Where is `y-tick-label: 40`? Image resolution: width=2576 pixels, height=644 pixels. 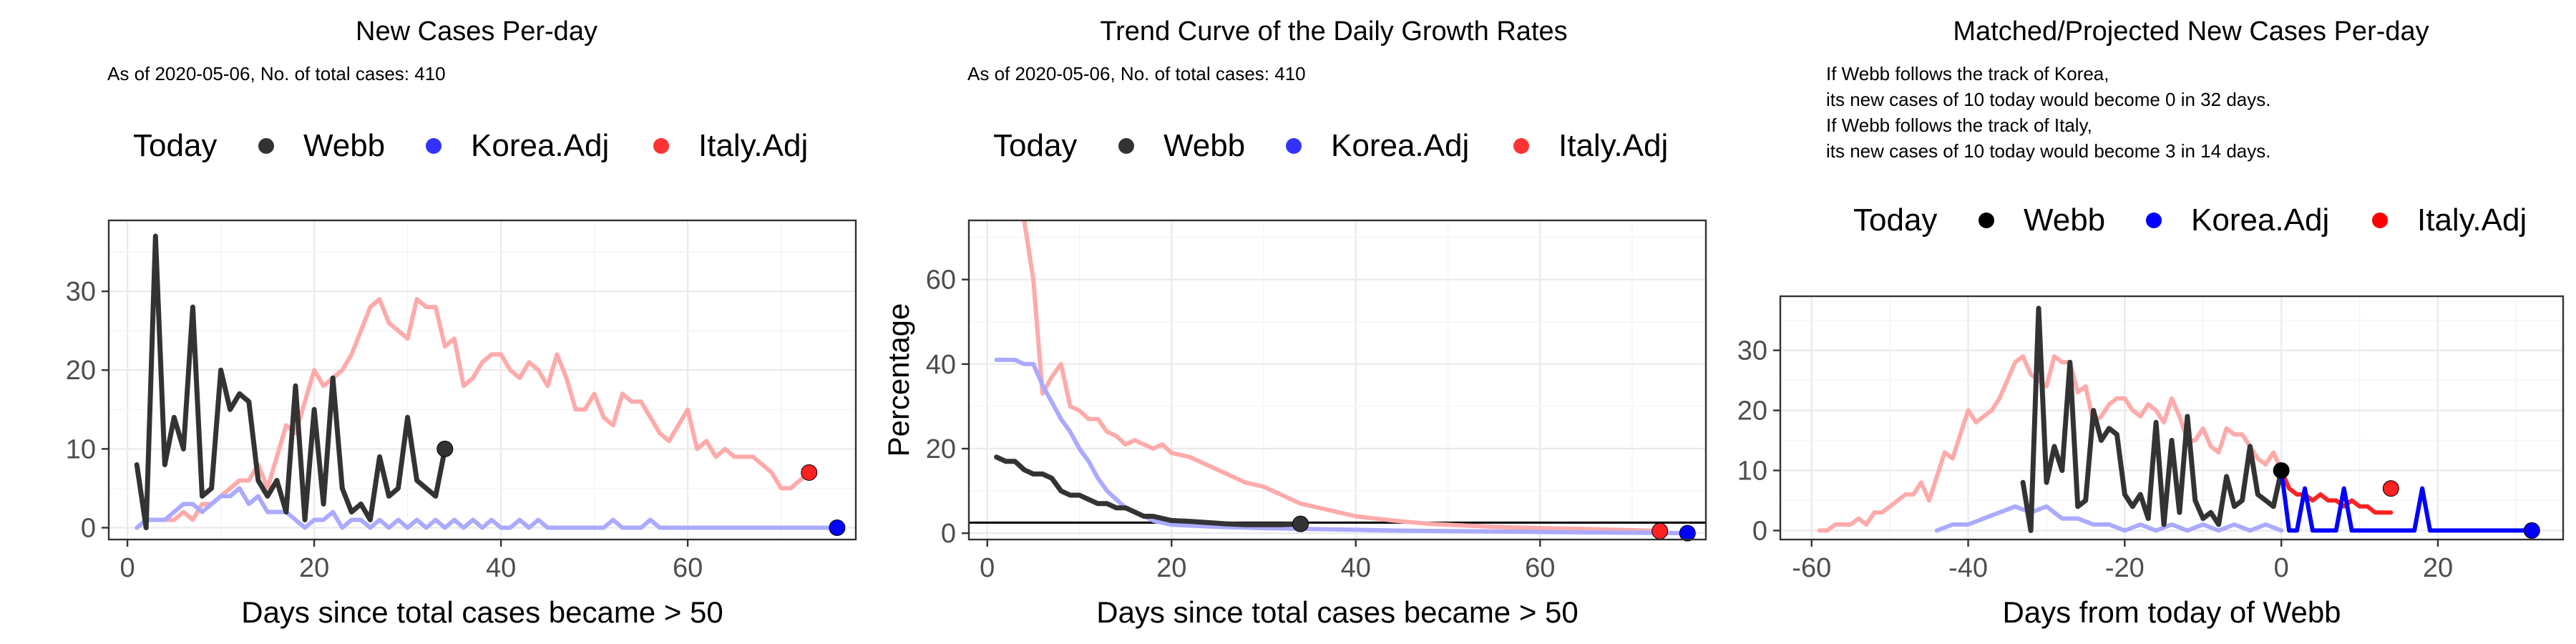
y-tick-label: 40 is located at coordinates (941, 365).